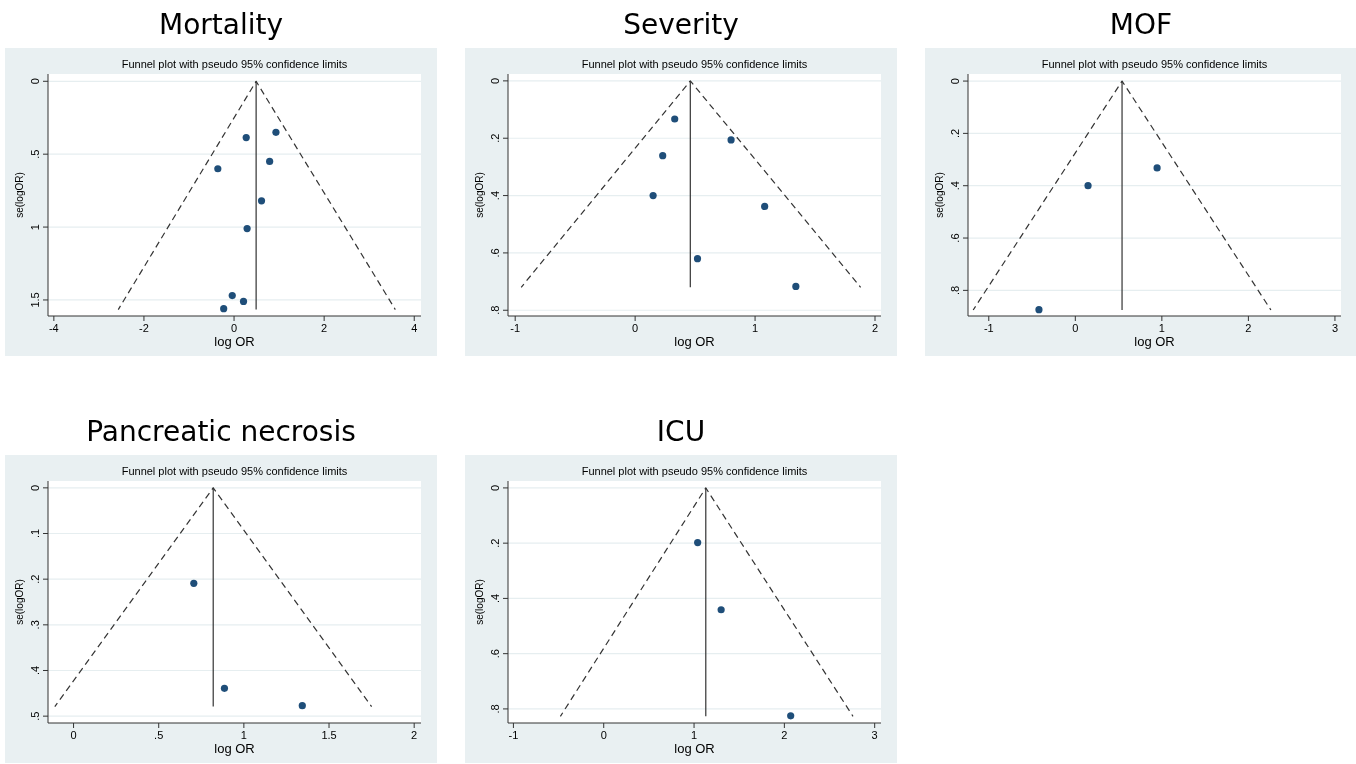 Image resolution: width=1356 pixels, height=764 pixels. Describe the element at coordinates (35, 300) in the screenshot. I see `y-tick-label: 1.5` at that location.